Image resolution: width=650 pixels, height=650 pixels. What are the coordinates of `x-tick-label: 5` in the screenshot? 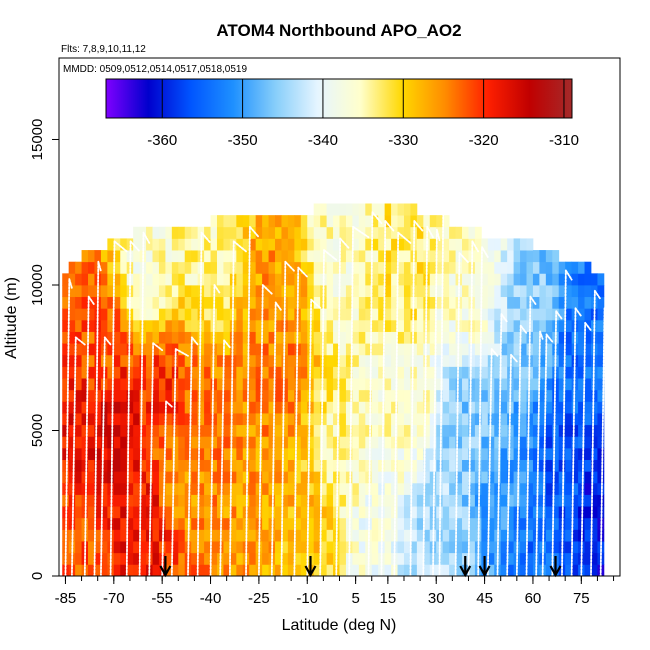 It's located at (355, 598).